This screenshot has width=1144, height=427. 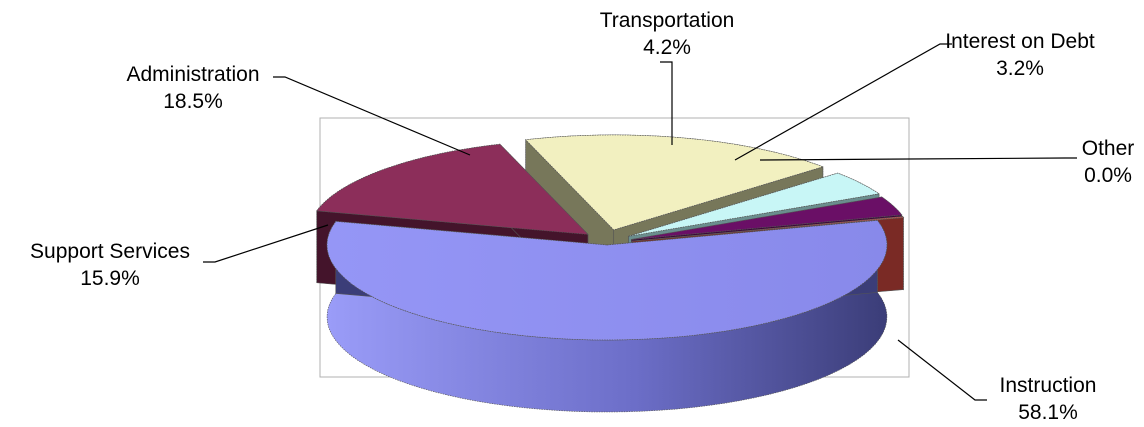 I want to click on label-transportation-value: 4.2%, so click(x=667, y=47).